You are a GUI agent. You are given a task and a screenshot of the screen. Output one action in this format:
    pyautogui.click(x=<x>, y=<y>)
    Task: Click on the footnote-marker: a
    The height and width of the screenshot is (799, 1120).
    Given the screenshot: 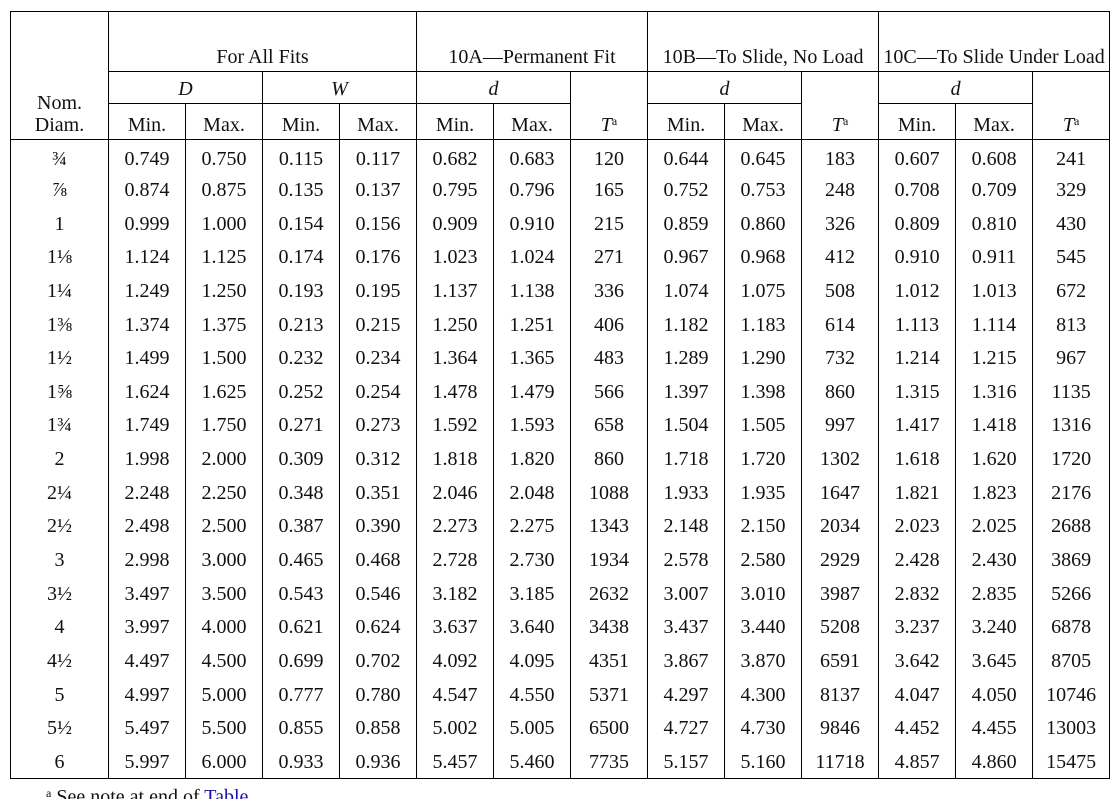 What is the action you would take?
    pyautogui.click(x=49, y=792)
    